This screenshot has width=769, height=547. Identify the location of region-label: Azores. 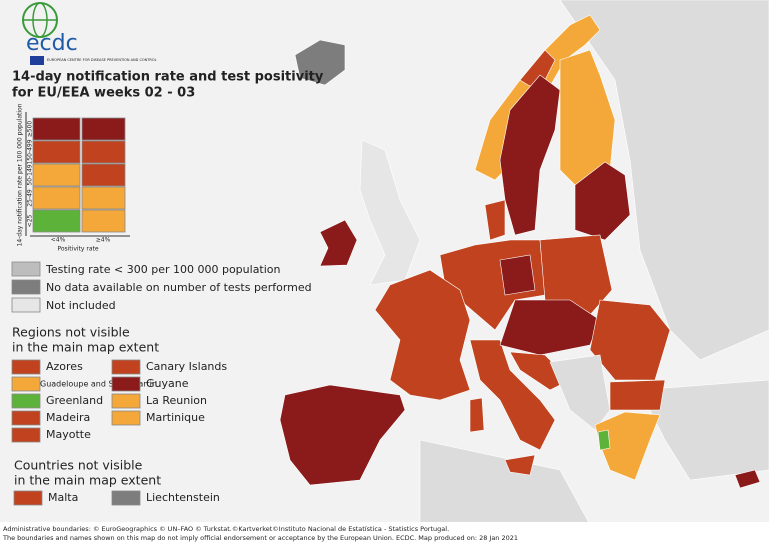
(64, 366).